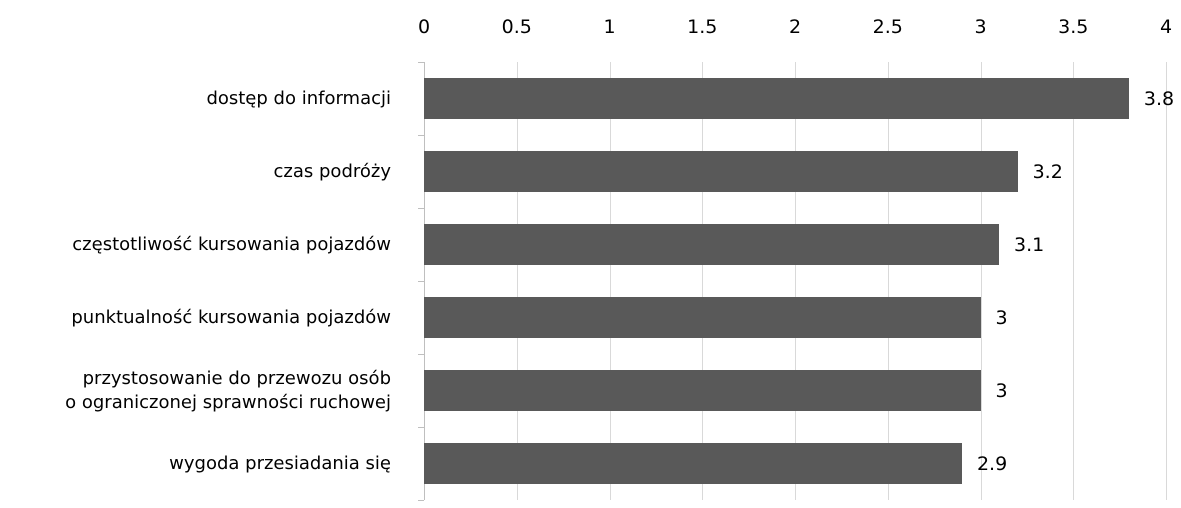  What do you see at coordinates (1159, 98) in the screenshot?
I see `value-label: 3.8` at bounding box center [1159, 98].